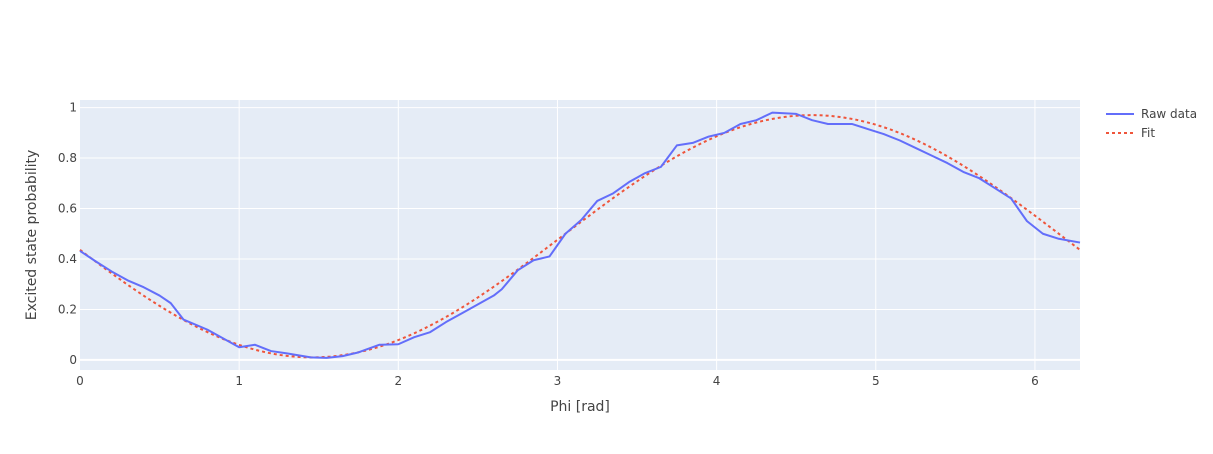 The width and height of the screenshot is (1213, 454). What do you see at coordinates (1035, 381) in the screenshot?
I see `x-tick-label: 6` at bounding box center [1035, 381].